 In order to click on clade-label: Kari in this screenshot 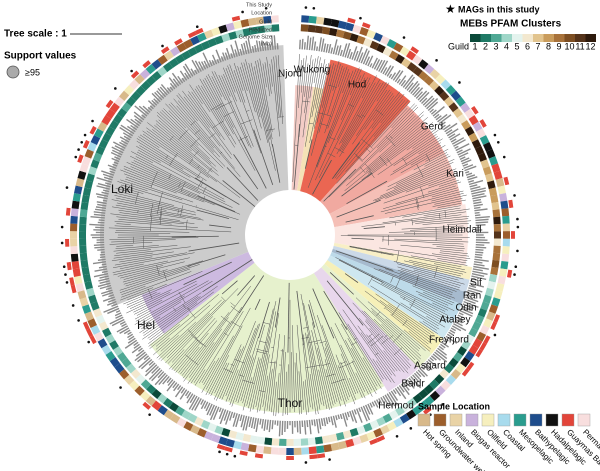, I will do `click(455, 174)`.